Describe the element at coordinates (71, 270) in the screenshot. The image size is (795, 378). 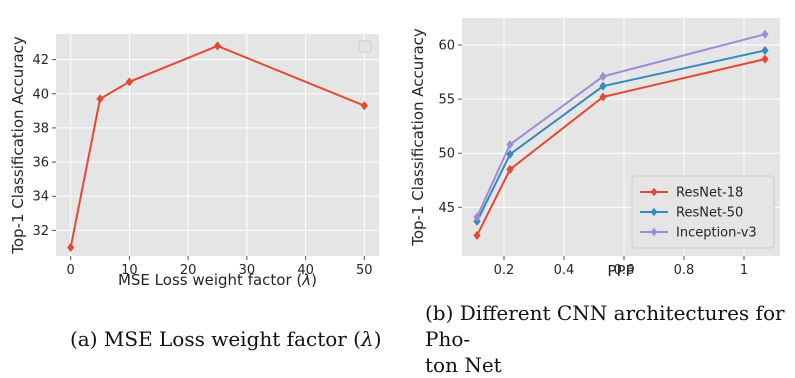
I see `x-tick-label: 0` at that location.